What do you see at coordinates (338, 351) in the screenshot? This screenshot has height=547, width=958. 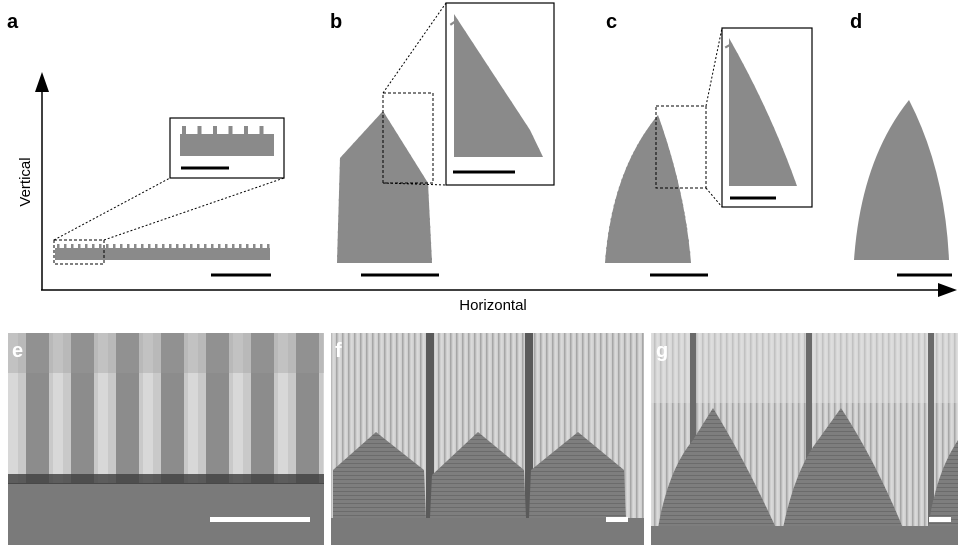 I see `panel-label-f: f` at bounding box center [338, 351].